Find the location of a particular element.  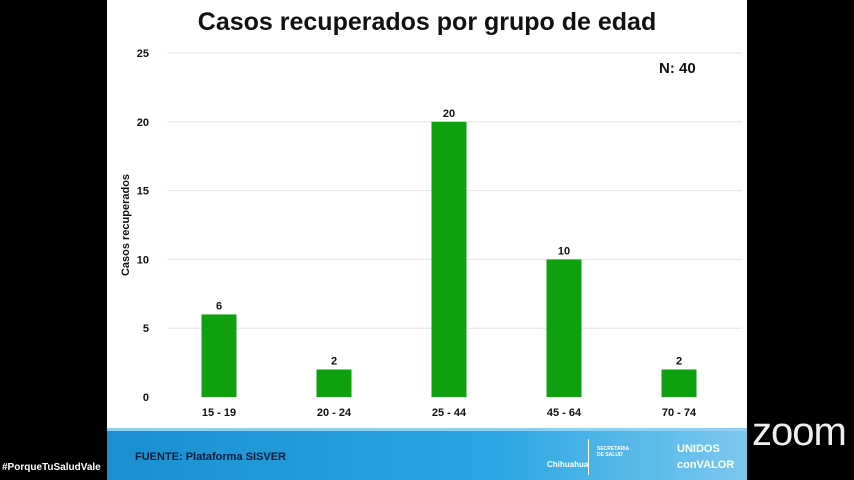

x-tick-label: 20 - 24 is located at coordinates (334, 413).